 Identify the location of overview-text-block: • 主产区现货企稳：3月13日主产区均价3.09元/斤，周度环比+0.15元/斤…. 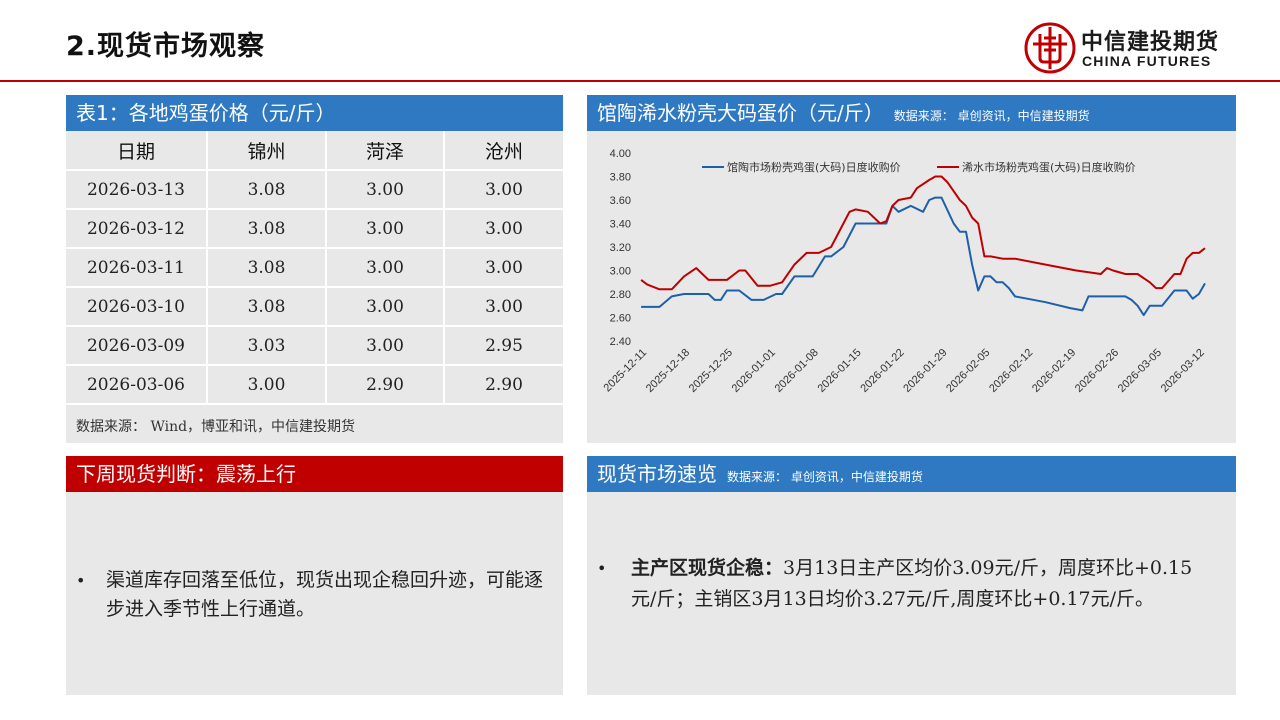
(907, 584).